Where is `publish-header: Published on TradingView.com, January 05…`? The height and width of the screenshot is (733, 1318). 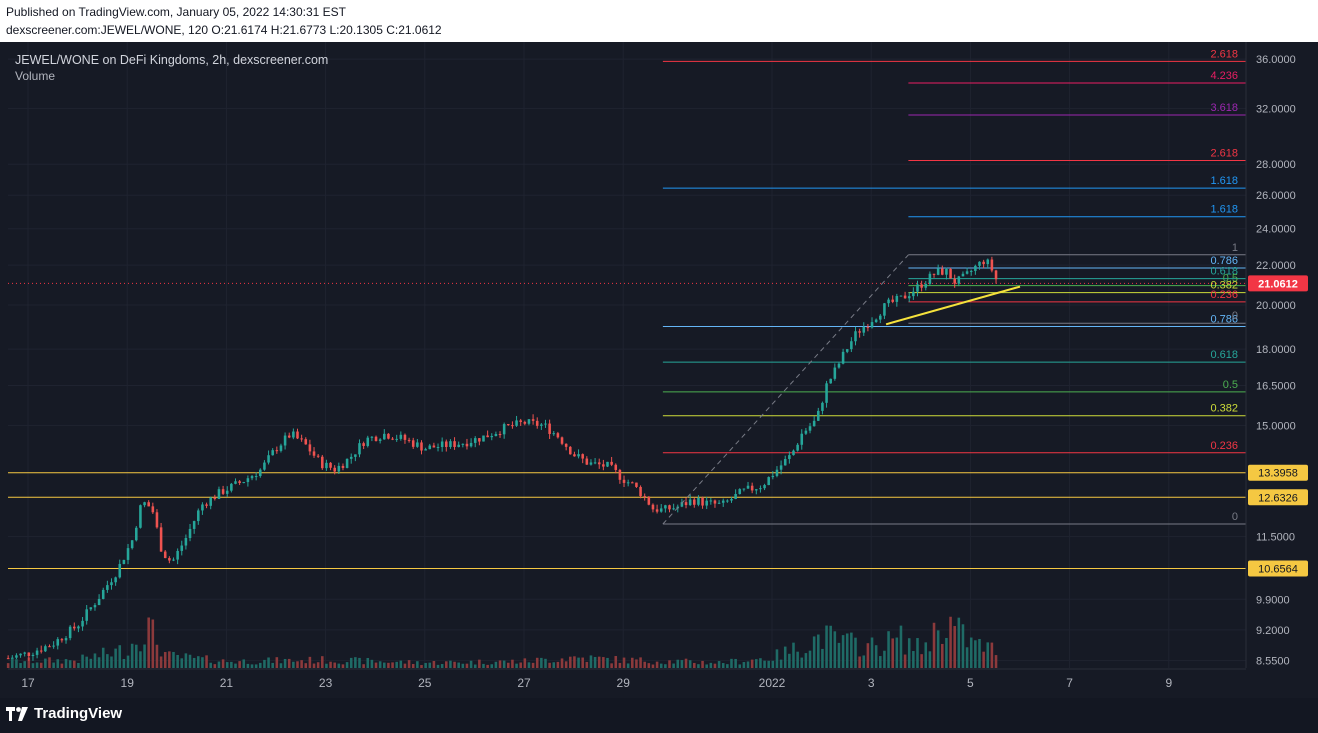 publish-header: Published on TradingView.com, January 05… is located at coordinates (659, 21).